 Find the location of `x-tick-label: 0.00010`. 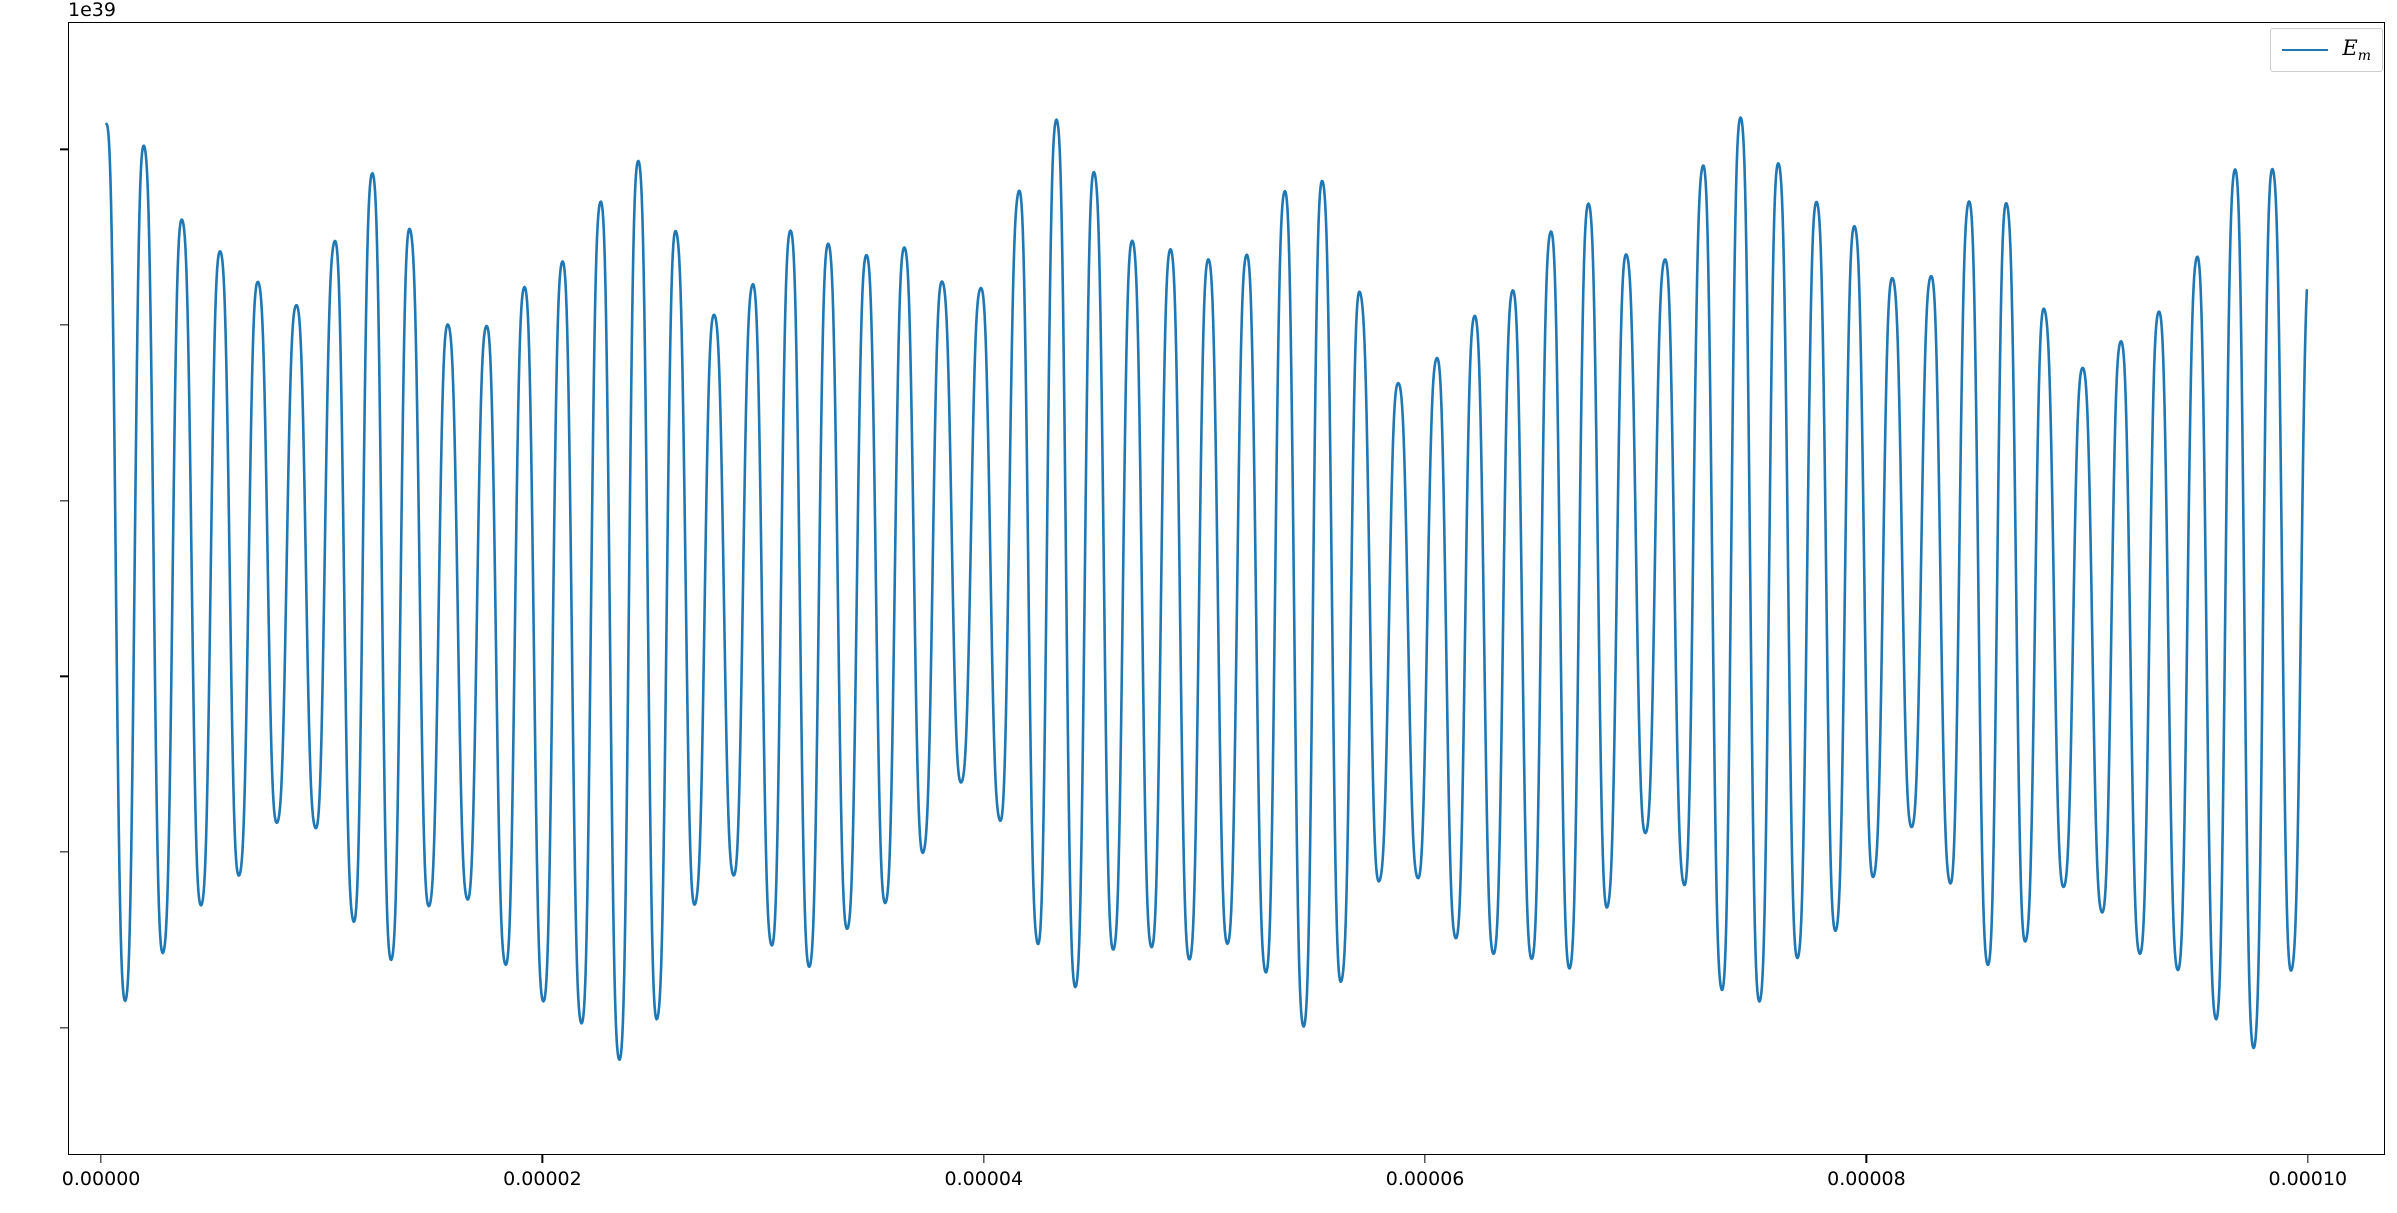

x-tick-label: 0.00010 is located at coordinates (2308, 1179).